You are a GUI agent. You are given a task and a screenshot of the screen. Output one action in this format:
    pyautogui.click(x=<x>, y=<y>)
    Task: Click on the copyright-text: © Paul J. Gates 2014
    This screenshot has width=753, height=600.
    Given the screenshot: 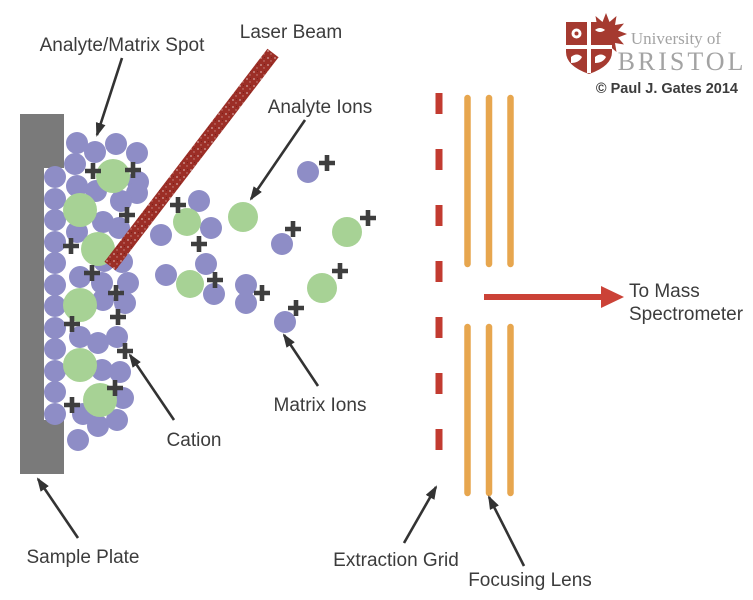 What is the action you would take?
    pyautogui.click(x=667, y=89)
    